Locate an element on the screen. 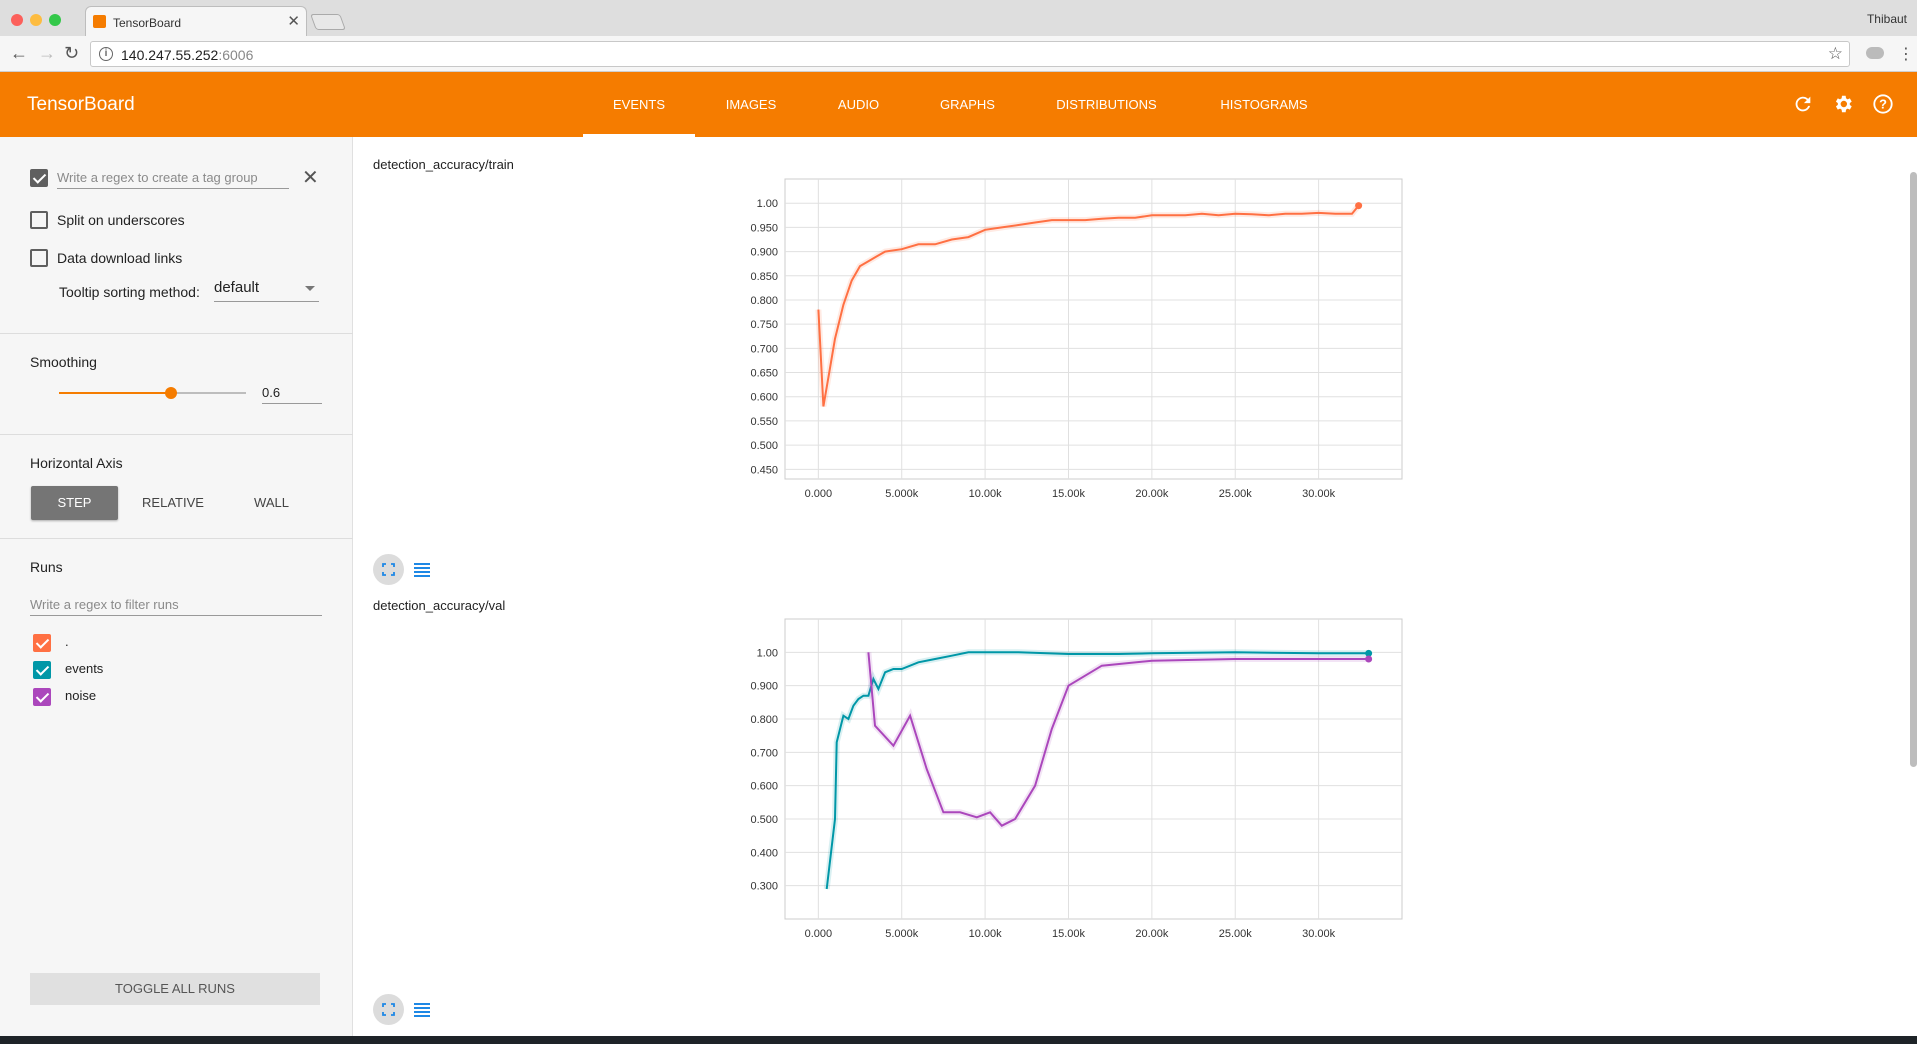 This screenshot has height=1044, width=1917. browser-toolbar: ← → ↻ i 140.247.55.252:6006 ☆ ⋮ is located at coordinates (958, 54).